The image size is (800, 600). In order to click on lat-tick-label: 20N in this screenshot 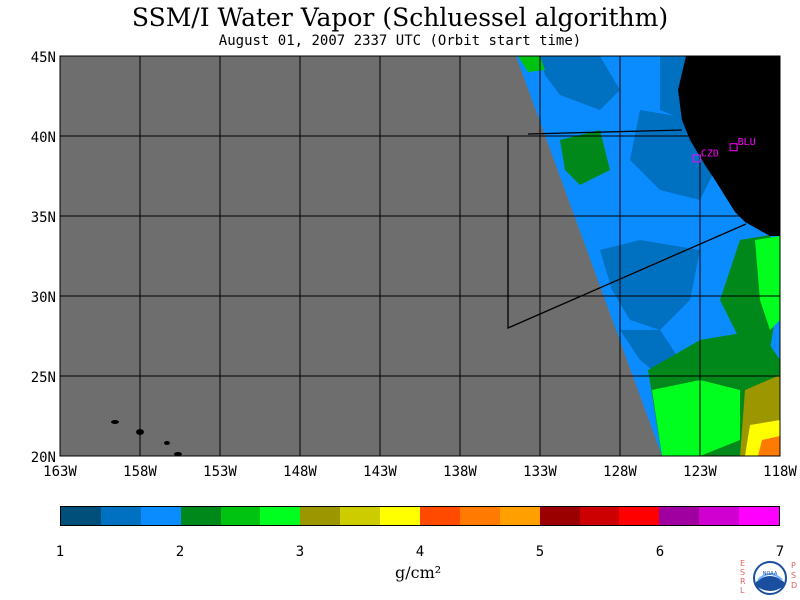, I will do `click(43, 458)`.